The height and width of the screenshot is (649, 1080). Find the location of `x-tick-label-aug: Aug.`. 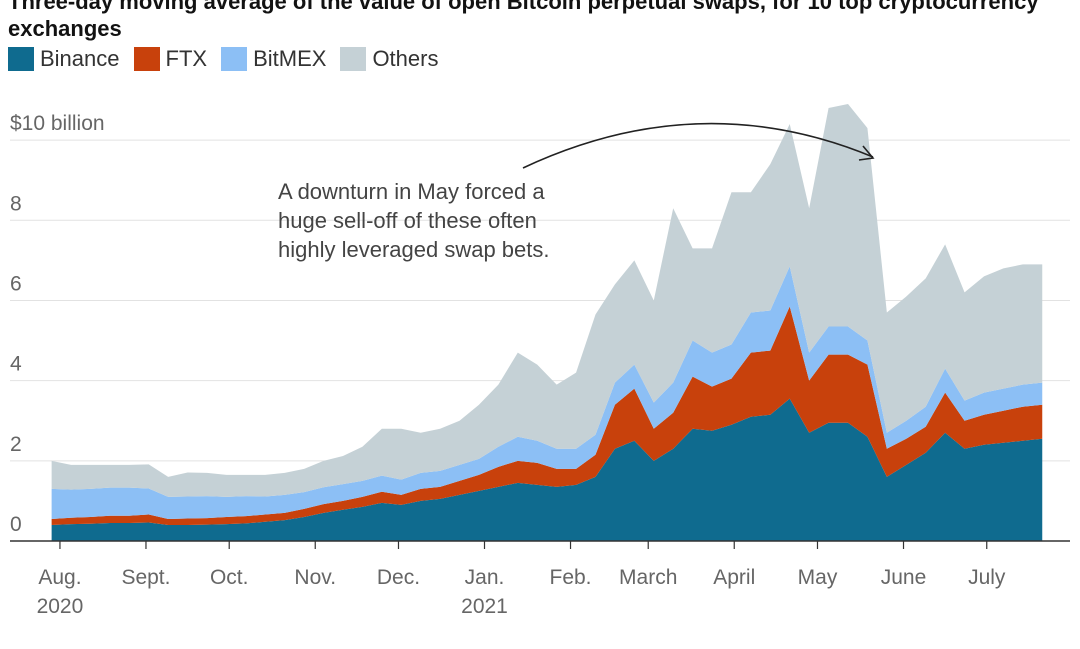

x-tick-label-aug: Aug. is located at coordinates (59, 577).